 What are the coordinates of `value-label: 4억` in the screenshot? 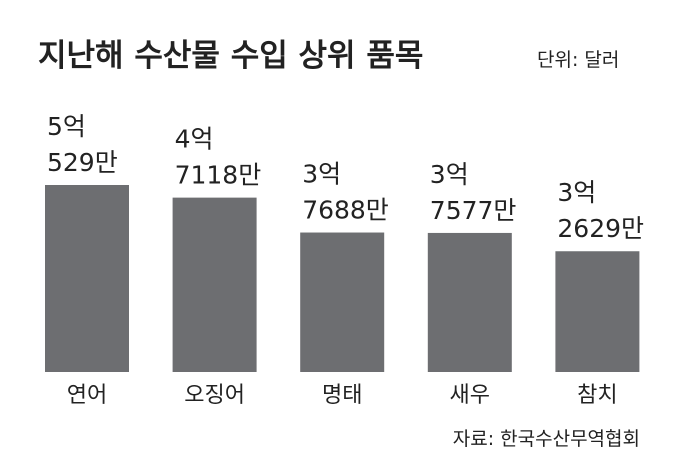 It's located at (194, 139).